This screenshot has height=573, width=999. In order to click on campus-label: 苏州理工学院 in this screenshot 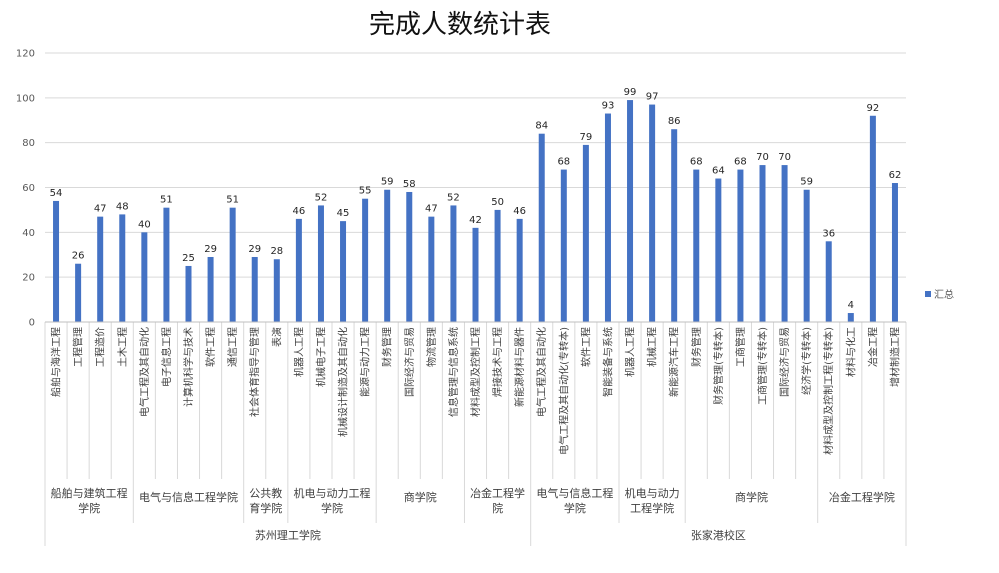, I will do `click(288, 535)`.